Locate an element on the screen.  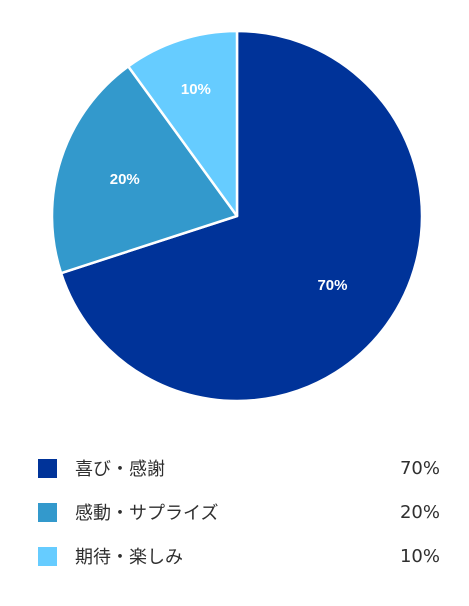
legend-label-anticipation-fun: 期待・楽しみ is located at coordinates (129, 557).